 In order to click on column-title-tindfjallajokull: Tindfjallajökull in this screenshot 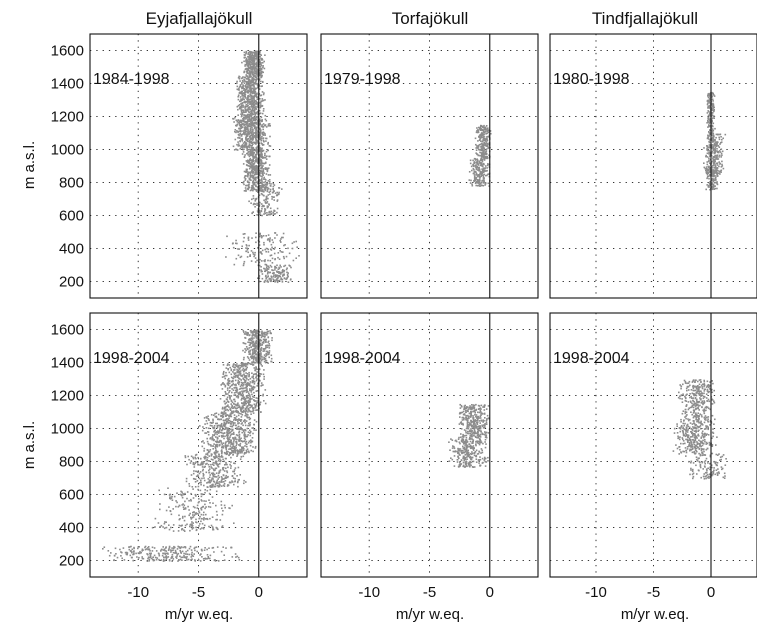, I will do `click(645, 18)`.